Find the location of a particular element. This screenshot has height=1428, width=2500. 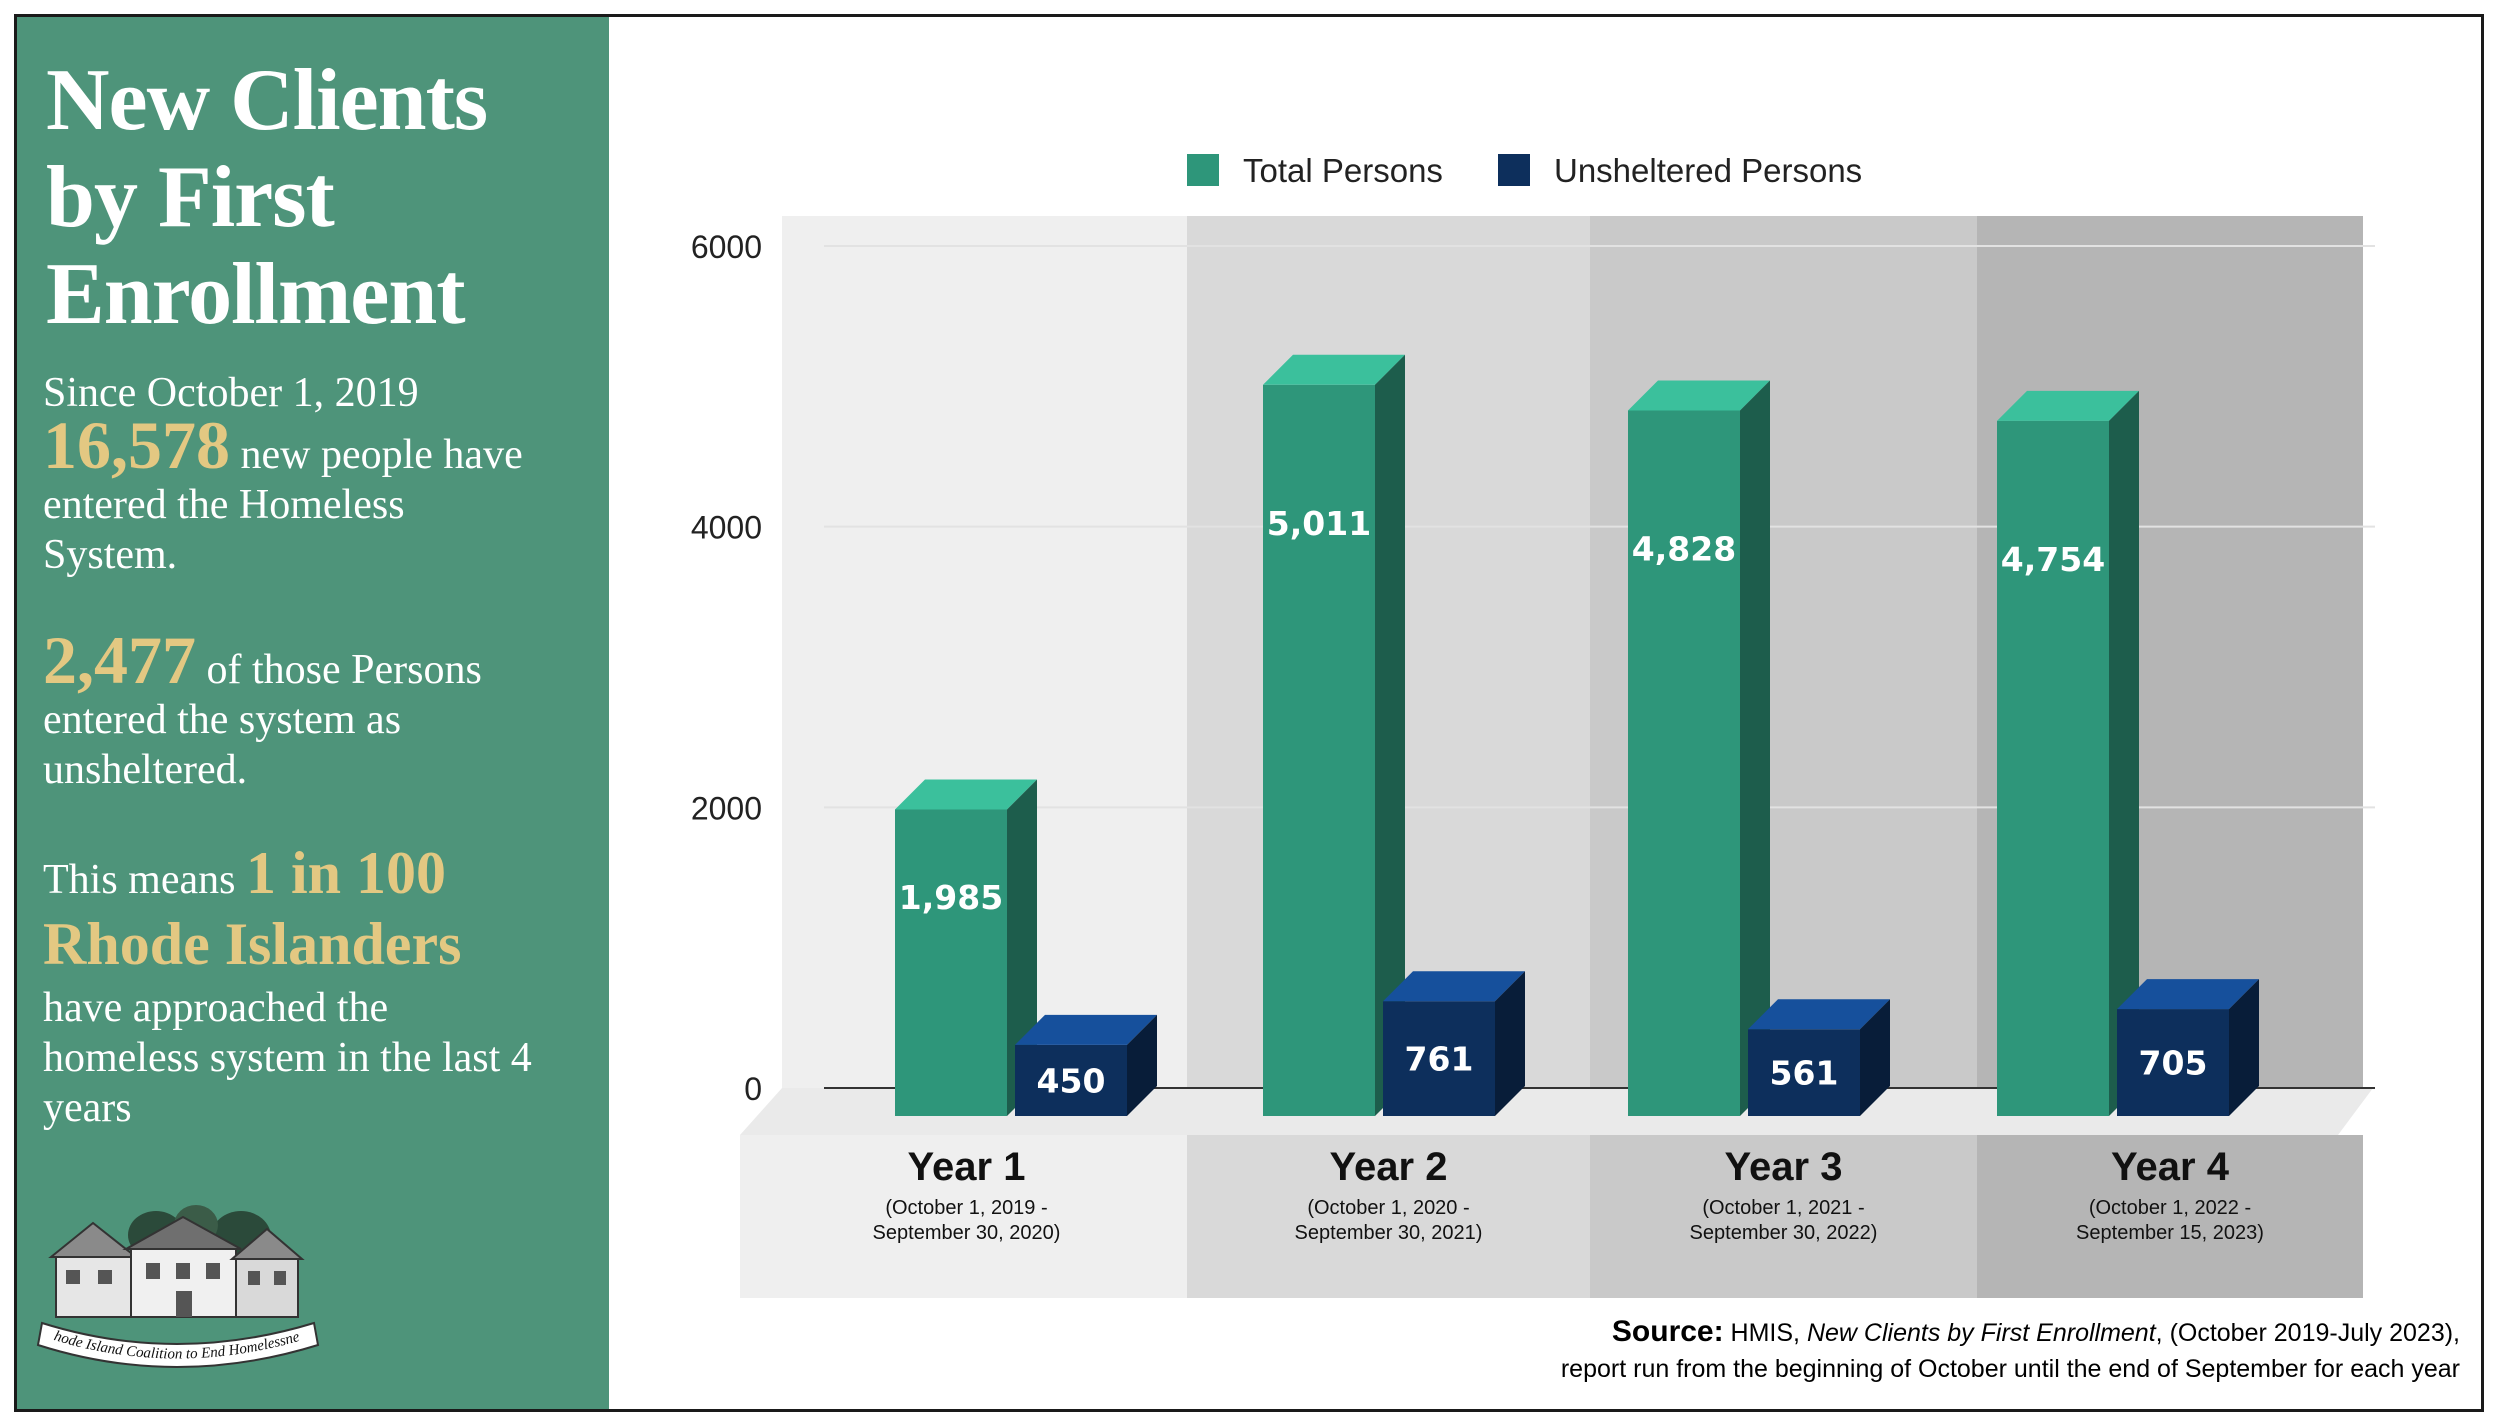

stat3-text-b: homeless system in the last 4 is located at coordinates (287, 1058).